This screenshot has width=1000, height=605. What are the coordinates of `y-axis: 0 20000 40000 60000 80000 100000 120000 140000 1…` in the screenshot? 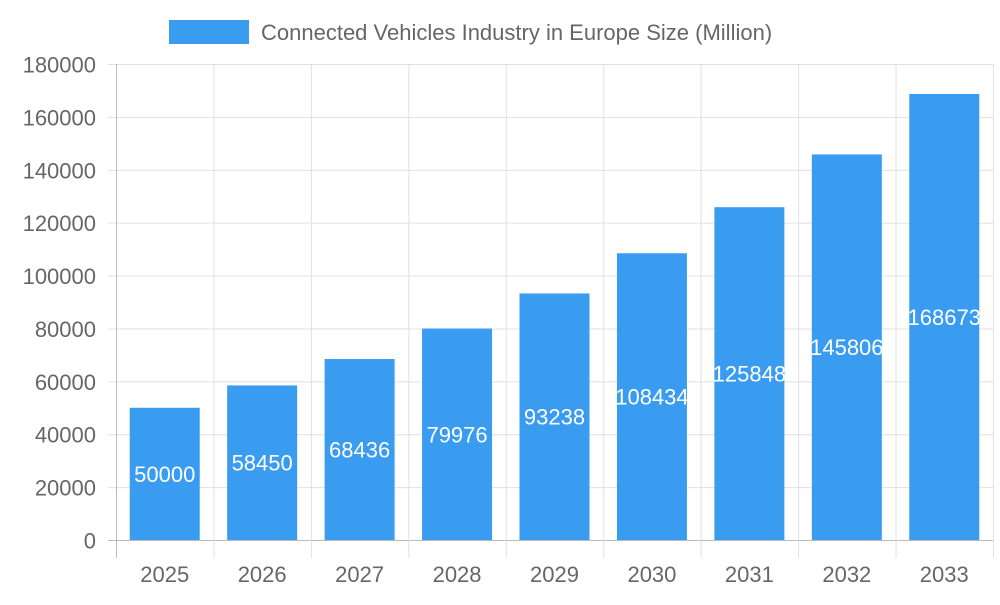 It's located at (59, 303).